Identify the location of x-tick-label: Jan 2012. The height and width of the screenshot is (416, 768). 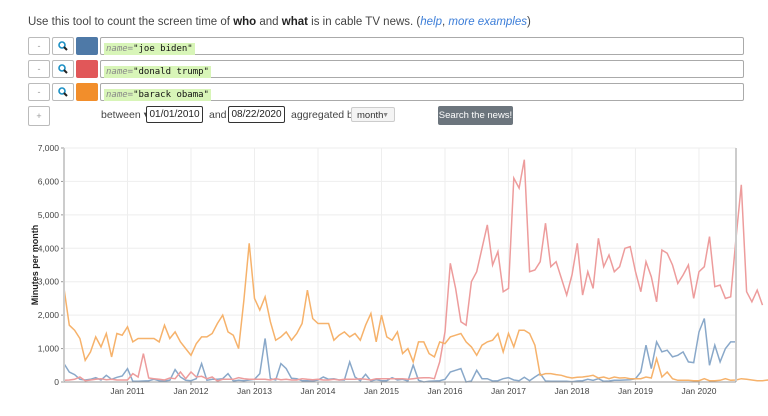
(190, 391).